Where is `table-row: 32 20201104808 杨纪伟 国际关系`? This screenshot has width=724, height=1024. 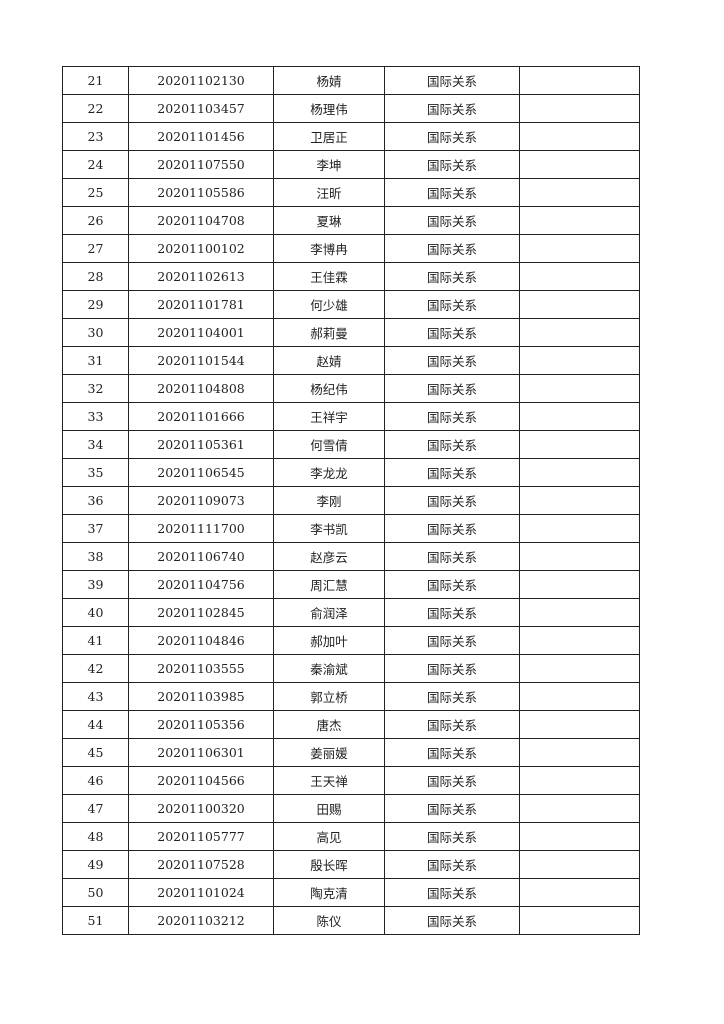
table-row: 32 20201104808 杨纪伟 国际关系 is located at coordinates (351, 388).